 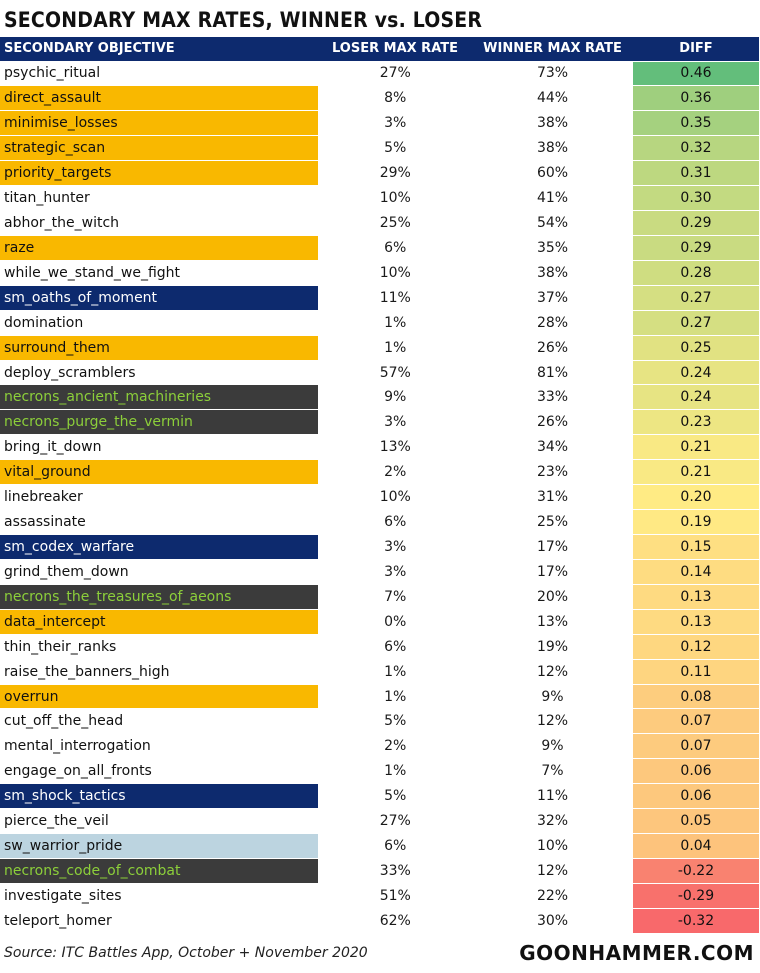 What do you see at coordinates (552, 597) in the screenshot?
I see `winner-rate-cell: 20%` at bounding box center [552, 597].